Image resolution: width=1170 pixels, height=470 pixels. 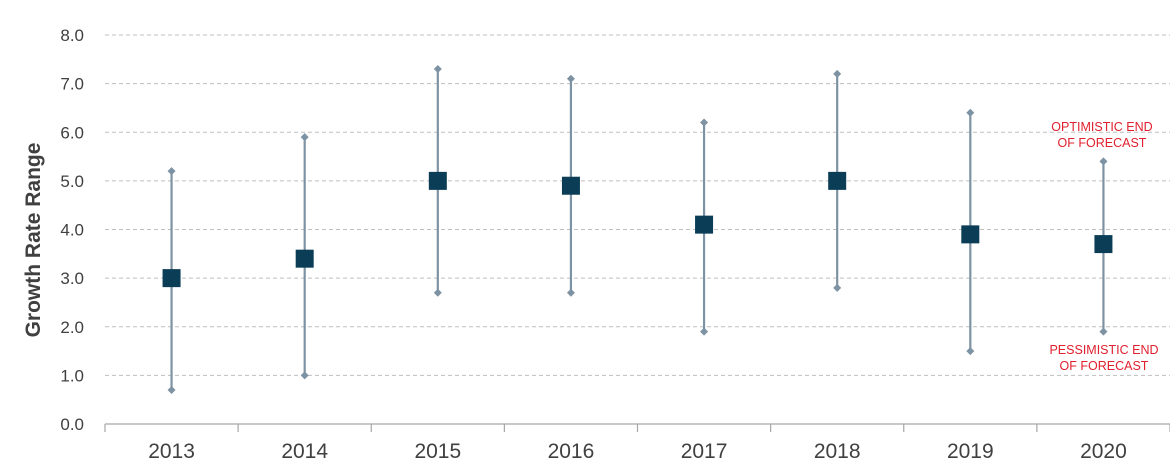 I want to click on x-tick-label: 2015, so click(x=437, y=451).